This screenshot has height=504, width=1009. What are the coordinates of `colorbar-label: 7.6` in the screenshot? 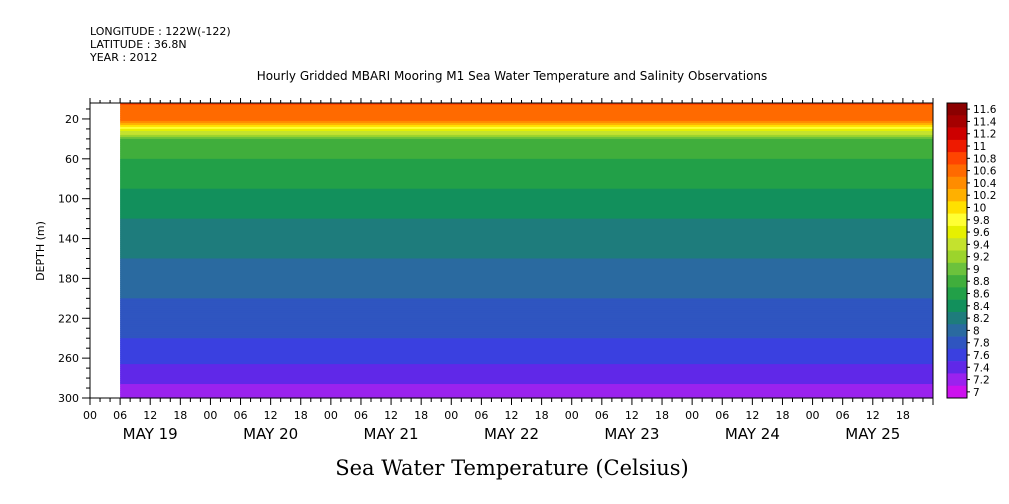 It's located at (981, 356).